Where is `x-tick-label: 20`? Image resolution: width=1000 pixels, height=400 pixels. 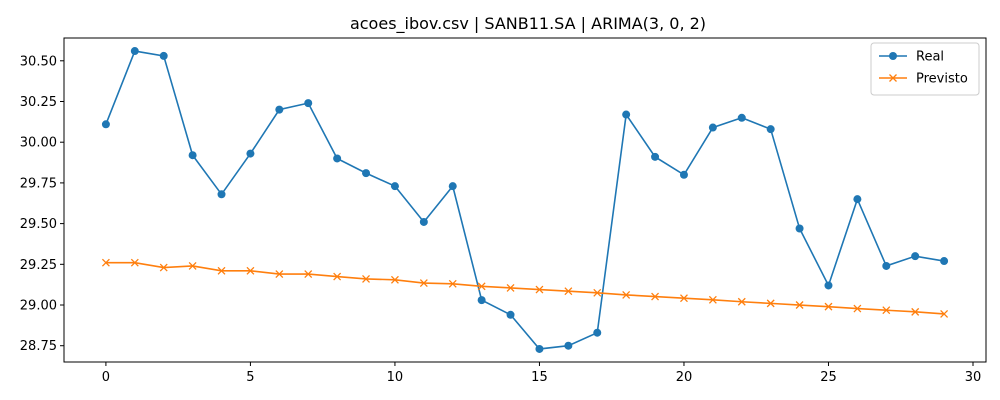 x-tick-label: 20 is located at coordinates (684, 377).